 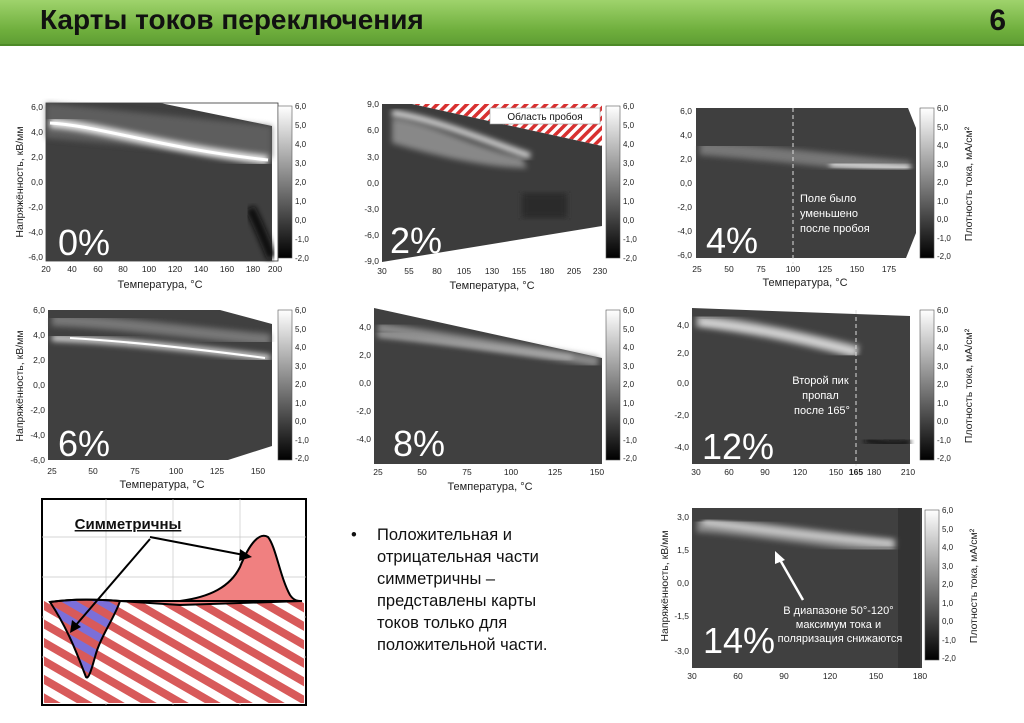 What do you see at coordinates (98, 269) in the screenshot?
I see `x-tick: 60` at bounding box center [98, 269].